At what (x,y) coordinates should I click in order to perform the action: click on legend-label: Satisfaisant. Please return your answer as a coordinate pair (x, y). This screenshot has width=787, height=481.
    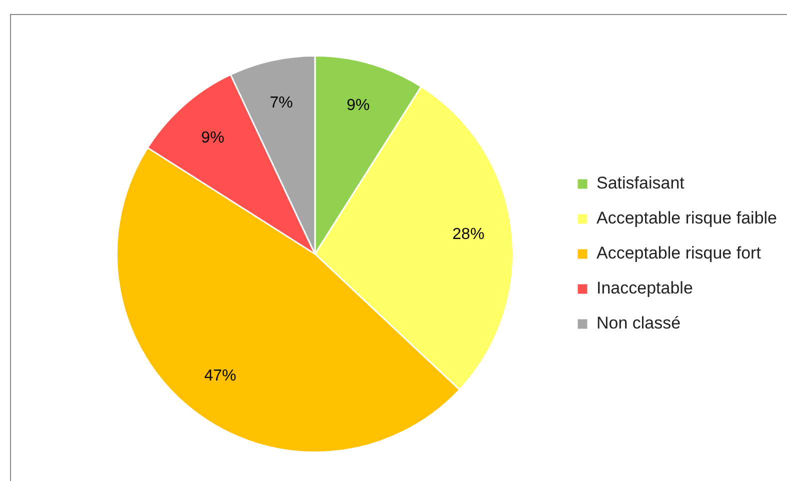
    Looking at the image, I should click on (640, 183).